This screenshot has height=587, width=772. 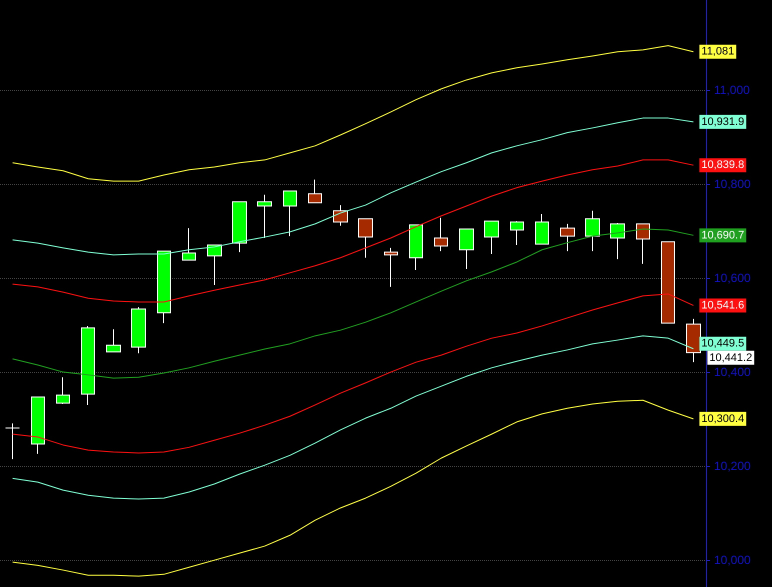 What do you see at coordinates (722, 235) in the screenshot?
I see `data-label: 10,690.7` at bounding box center [722, 235].